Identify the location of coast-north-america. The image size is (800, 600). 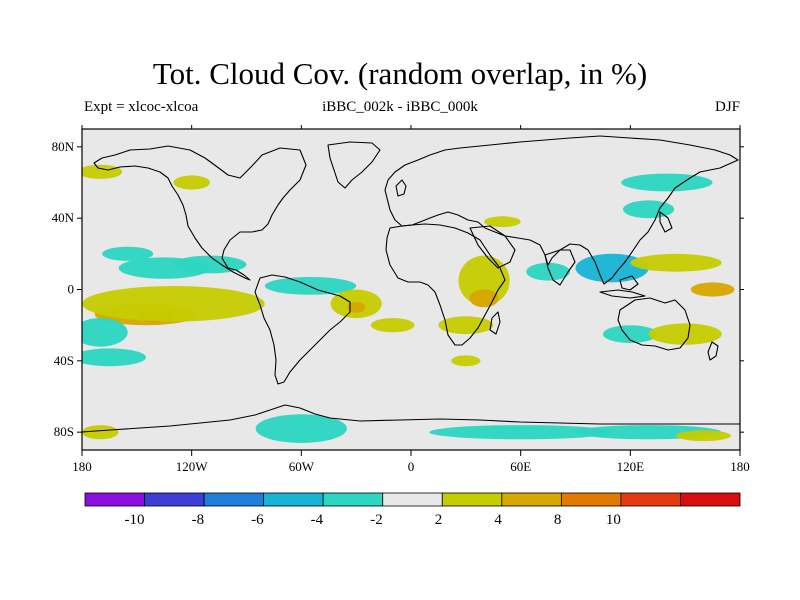
(200, 213).